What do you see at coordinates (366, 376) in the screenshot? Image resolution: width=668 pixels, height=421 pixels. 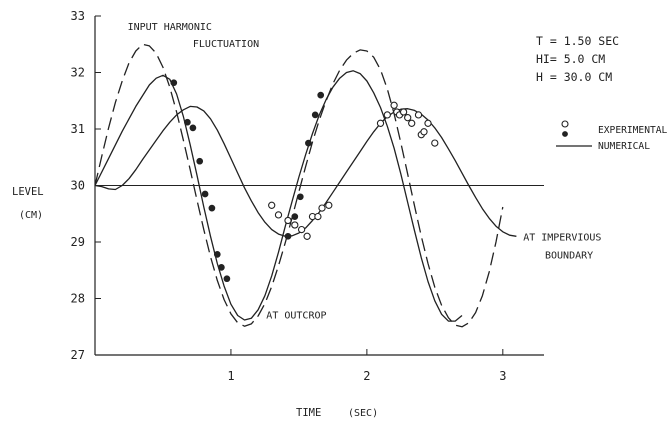 I see `x-tick-label: 2` at bounding box center [366, 376].